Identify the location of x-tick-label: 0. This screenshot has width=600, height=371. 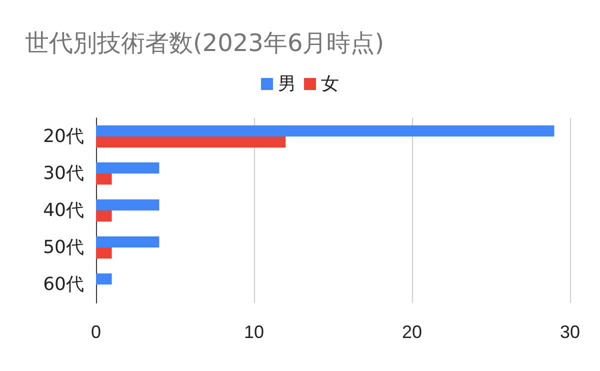
(96, 332).